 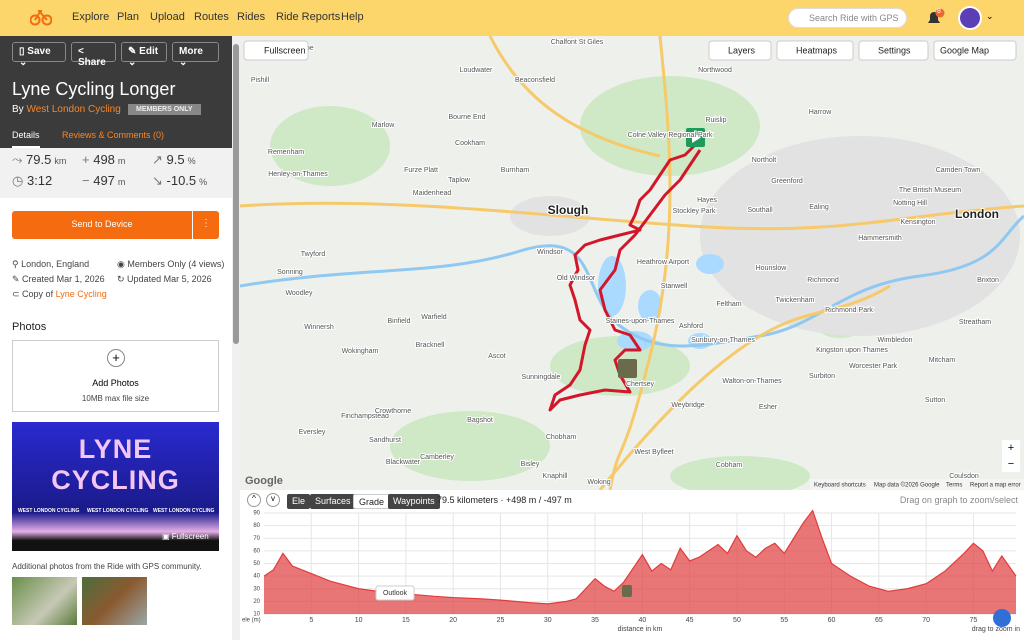 What do you see at coordinates (93, 55) in the screenshot?
I see `share-button: < Share` at bounding box center [93, 55].